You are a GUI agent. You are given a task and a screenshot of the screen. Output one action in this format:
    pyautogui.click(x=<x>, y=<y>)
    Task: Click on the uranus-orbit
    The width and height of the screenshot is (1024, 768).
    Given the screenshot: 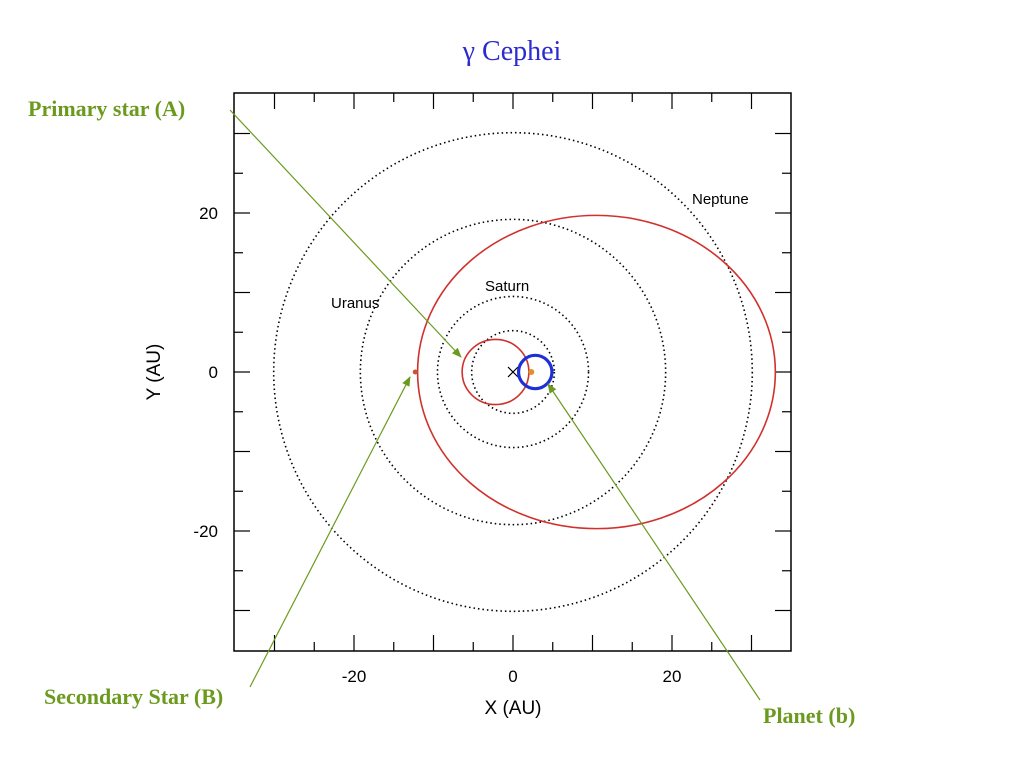 What is the action you would take?
    pyautogui.click(x=513, y=372)
    